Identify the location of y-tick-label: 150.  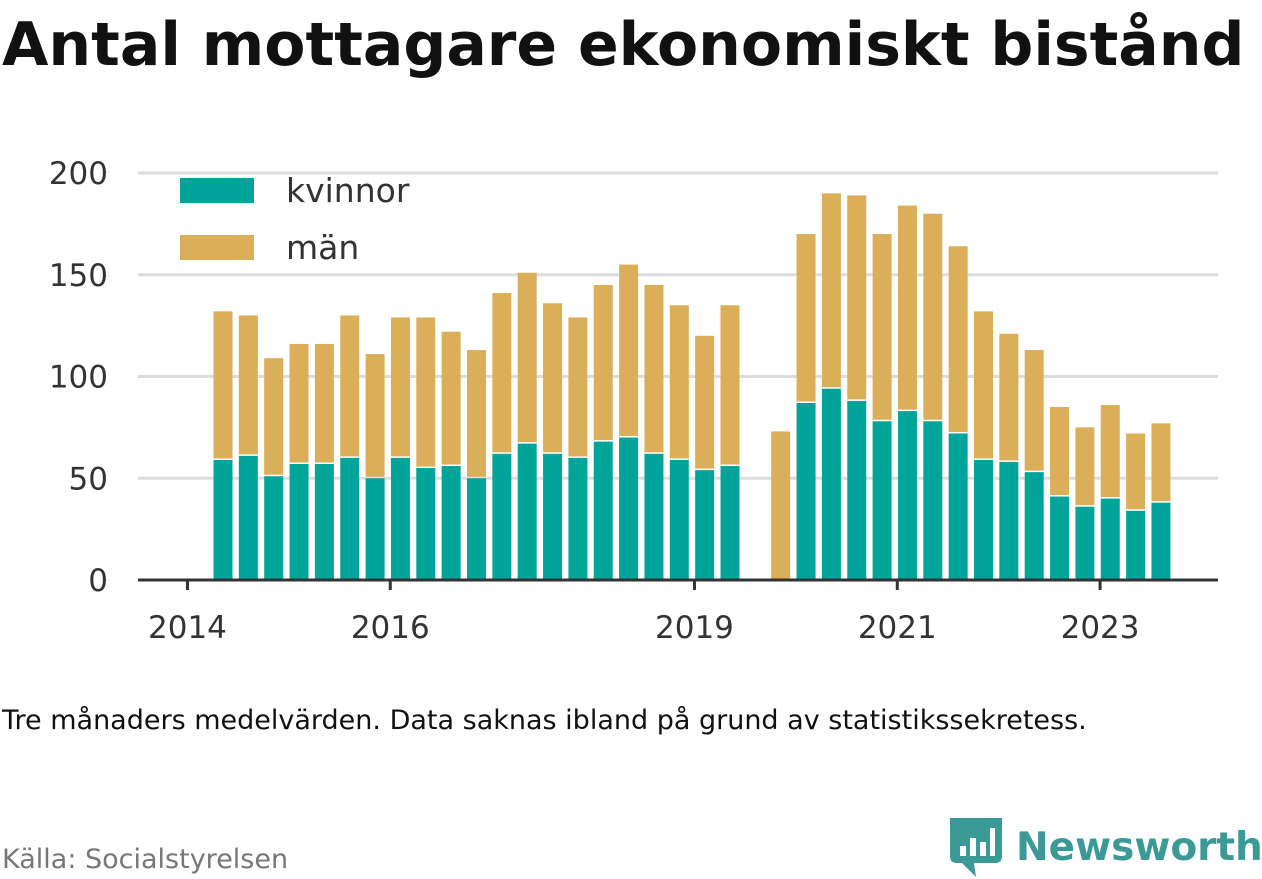
(78, 276).